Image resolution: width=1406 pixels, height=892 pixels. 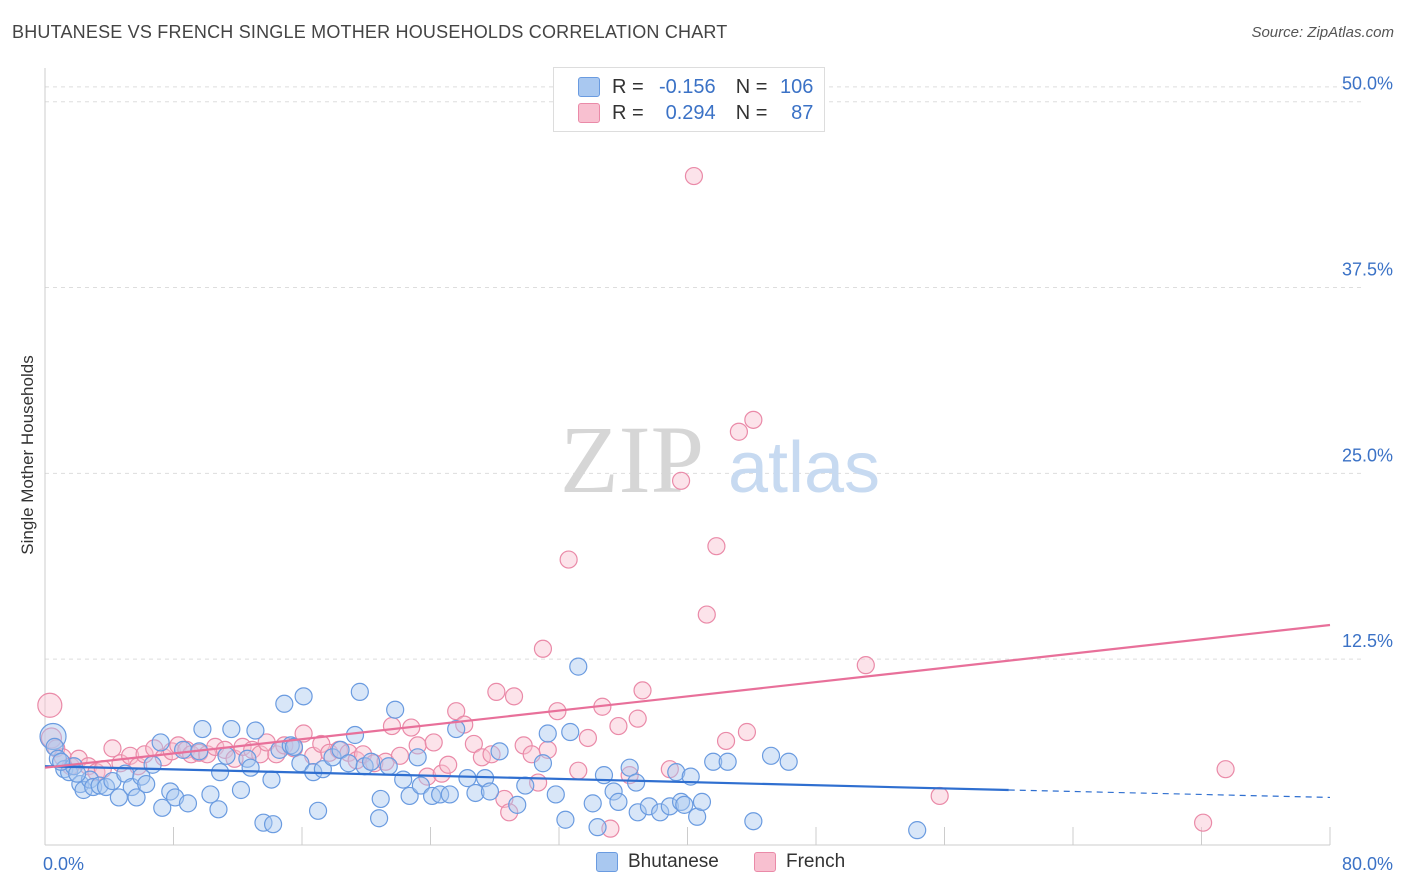 What do you see at coordinates (1367, 270) in the screenshot?
I see `y-tick-label: 37.5%` at bounding box center [1367, 270].